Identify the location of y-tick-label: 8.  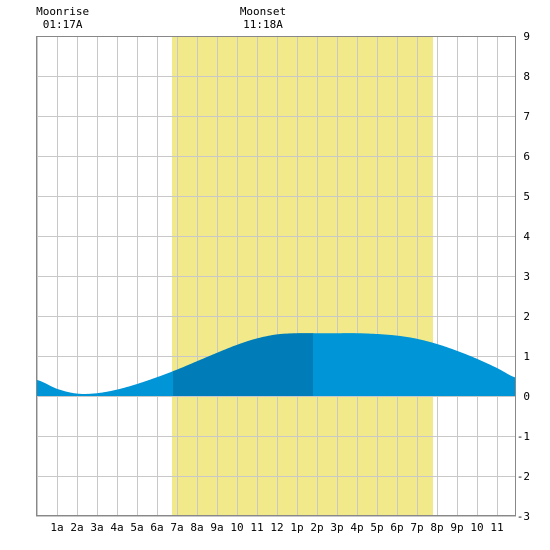
(526, 76).